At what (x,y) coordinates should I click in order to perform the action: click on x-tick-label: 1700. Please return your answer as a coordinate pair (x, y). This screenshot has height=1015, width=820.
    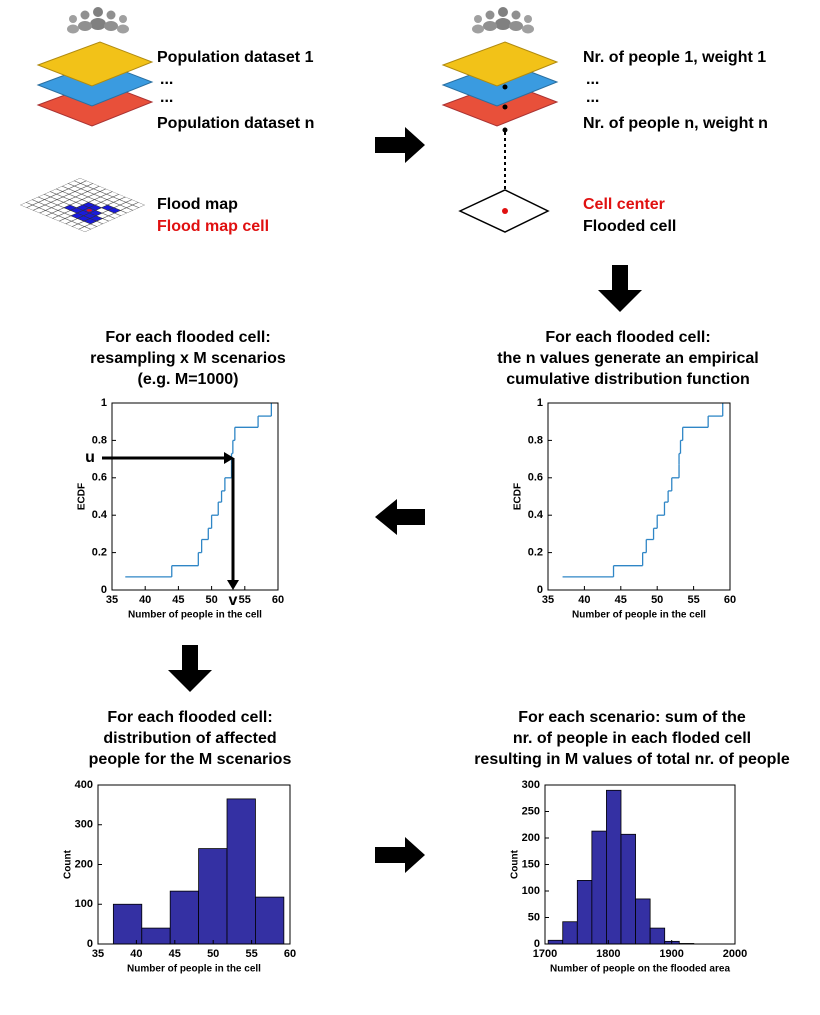
    Looking at the image, I should click on (545, 954).